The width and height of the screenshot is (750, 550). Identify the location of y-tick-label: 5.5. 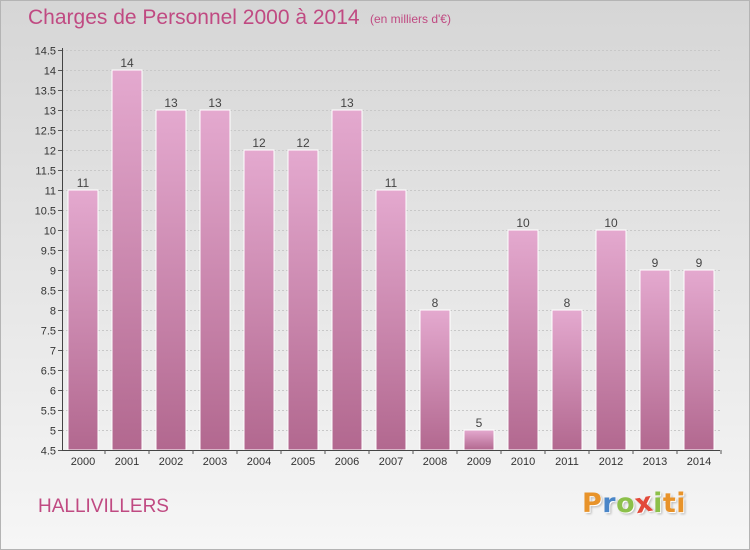
(48, 412).